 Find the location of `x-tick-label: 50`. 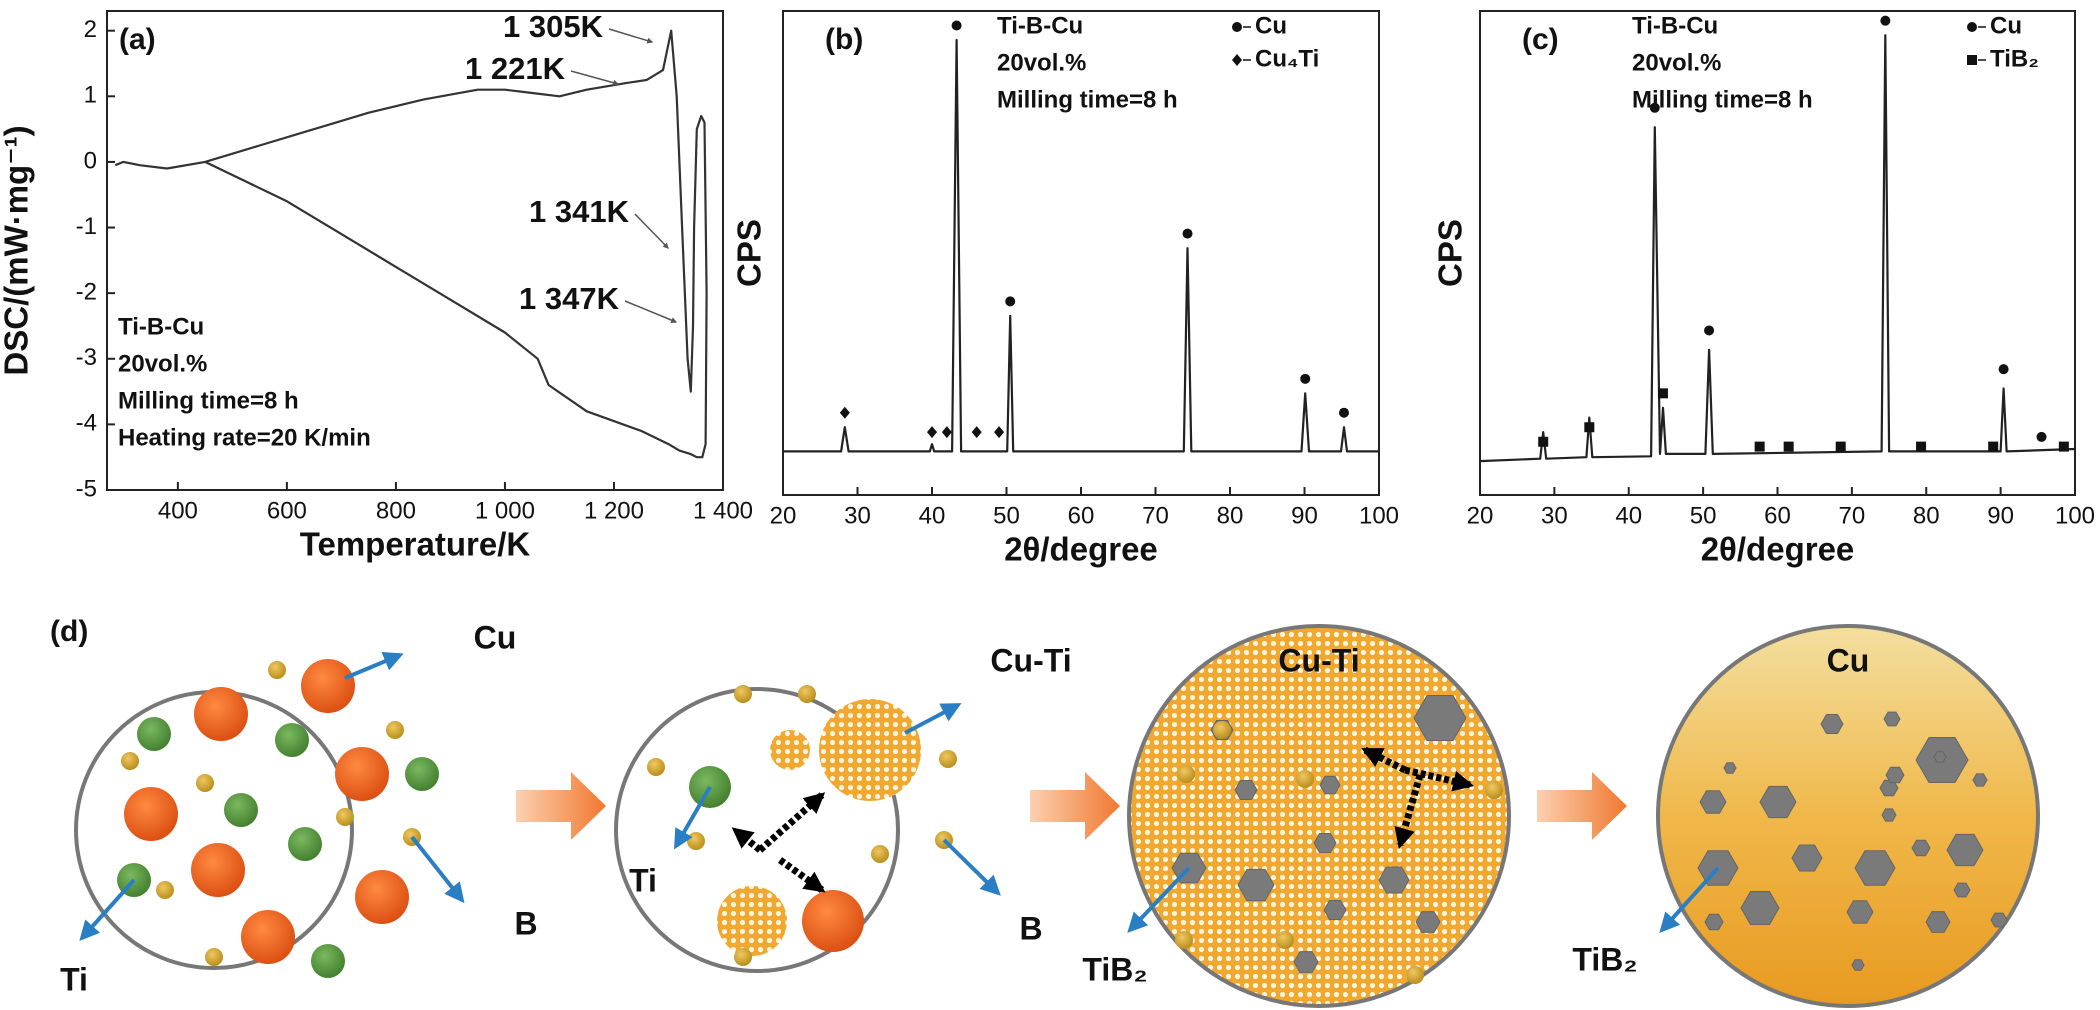

x-tick-label: 50 is located at coordinates (1006, 515).